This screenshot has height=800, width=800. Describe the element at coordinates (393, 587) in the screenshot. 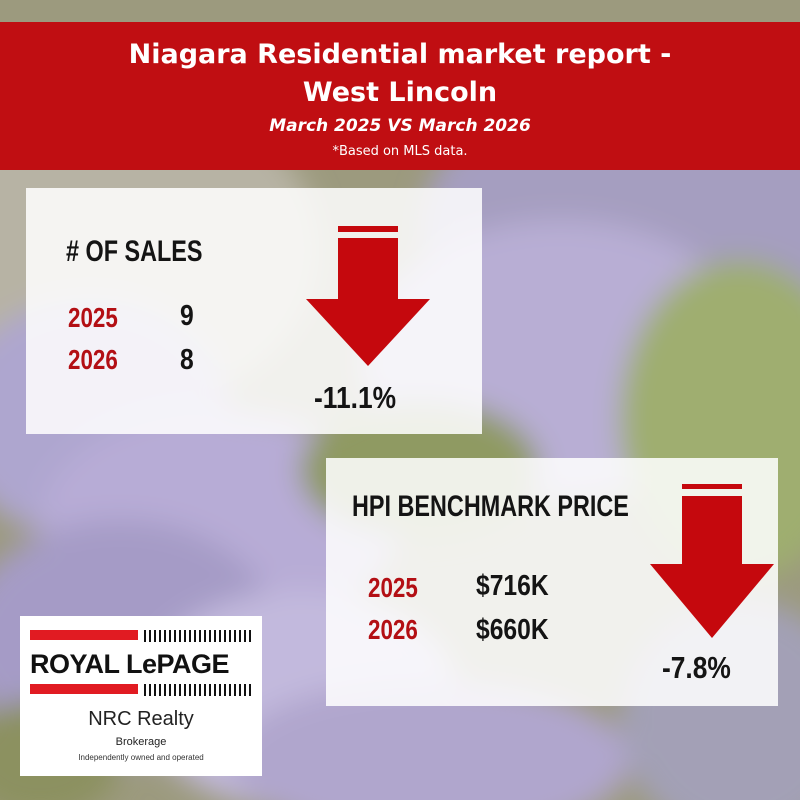

I see `hpi-year-2025: 2025` at that location.